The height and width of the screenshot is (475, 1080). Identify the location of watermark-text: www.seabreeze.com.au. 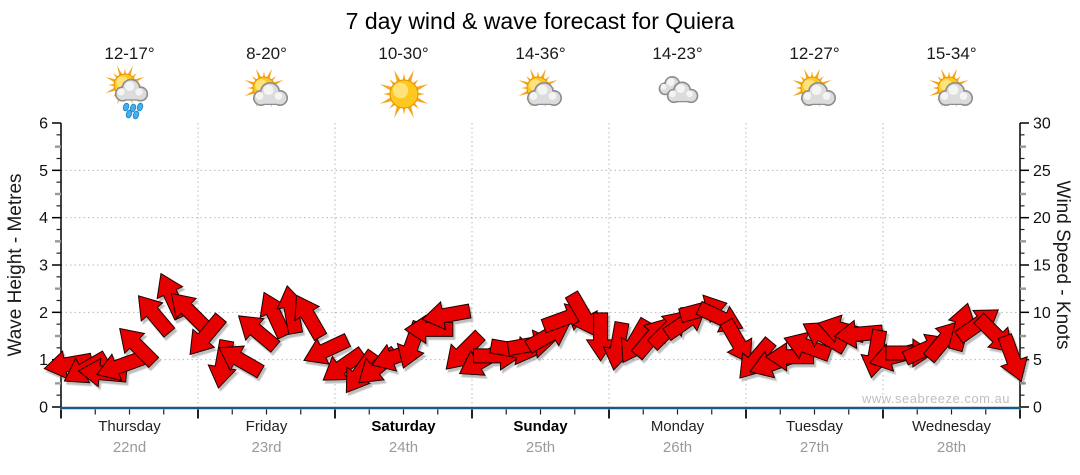
(935, 398).